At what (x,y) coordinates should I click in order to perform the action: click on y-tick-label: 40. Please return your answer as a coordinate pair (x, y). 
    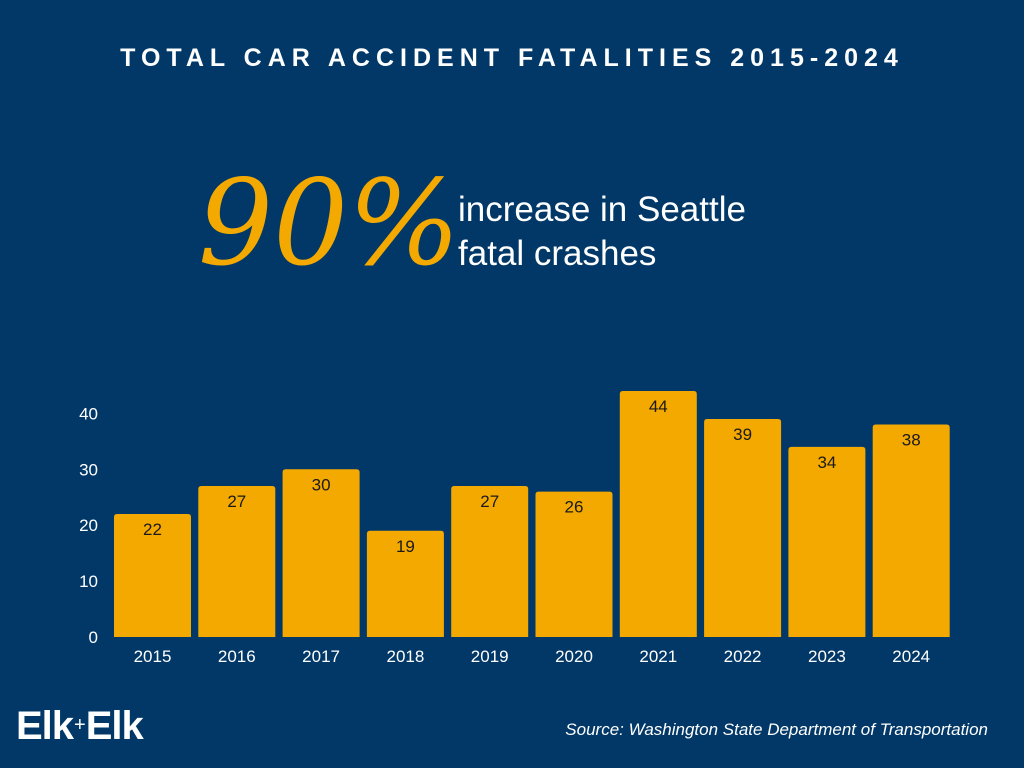
    Looking at the image, I should click on (88, 413).